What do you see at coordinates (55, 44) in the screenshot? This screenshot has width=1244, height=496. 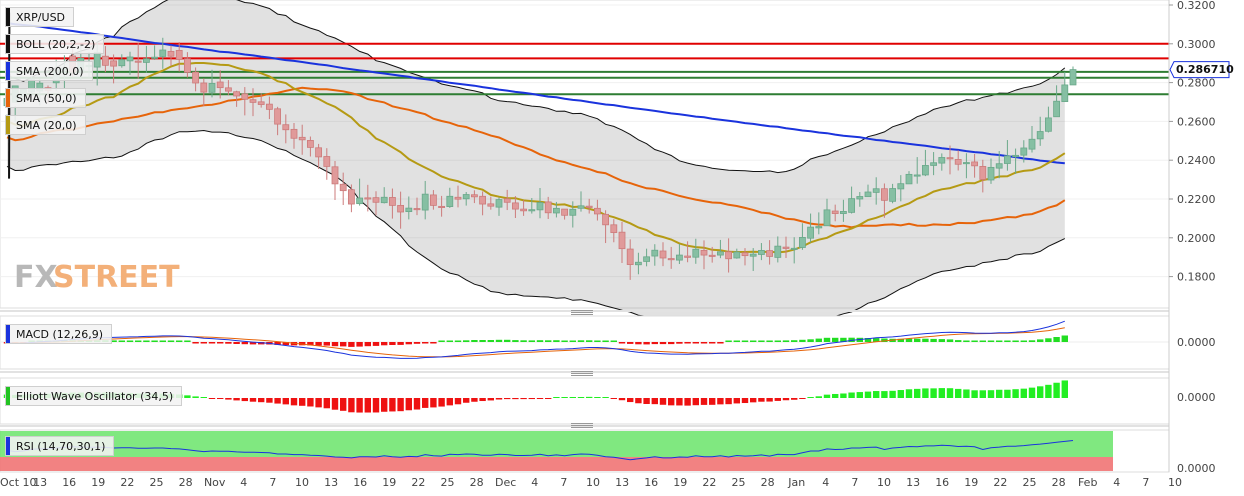 I see `boll-badge: BOLL (20,2,-2)` at bounding box center [55, 44].